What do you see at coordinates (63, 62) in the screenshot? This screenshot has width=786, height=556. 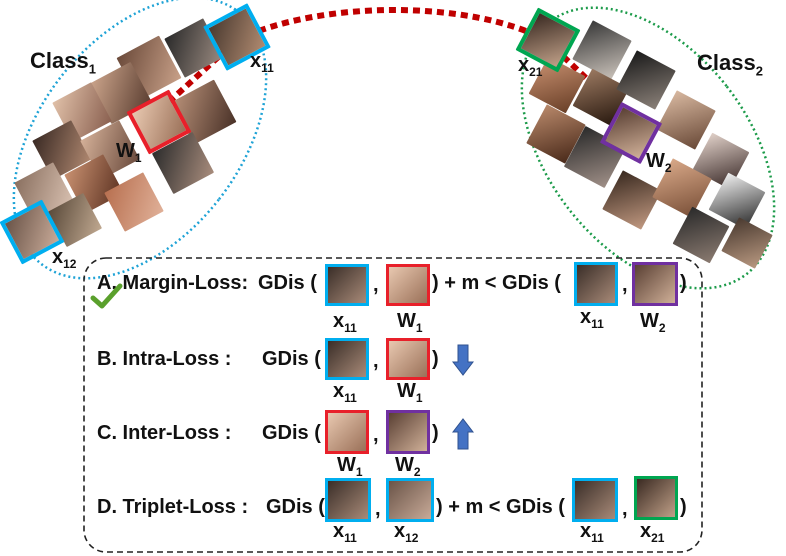 I see `class1-label: Class1` at bounding box center [63, 62].